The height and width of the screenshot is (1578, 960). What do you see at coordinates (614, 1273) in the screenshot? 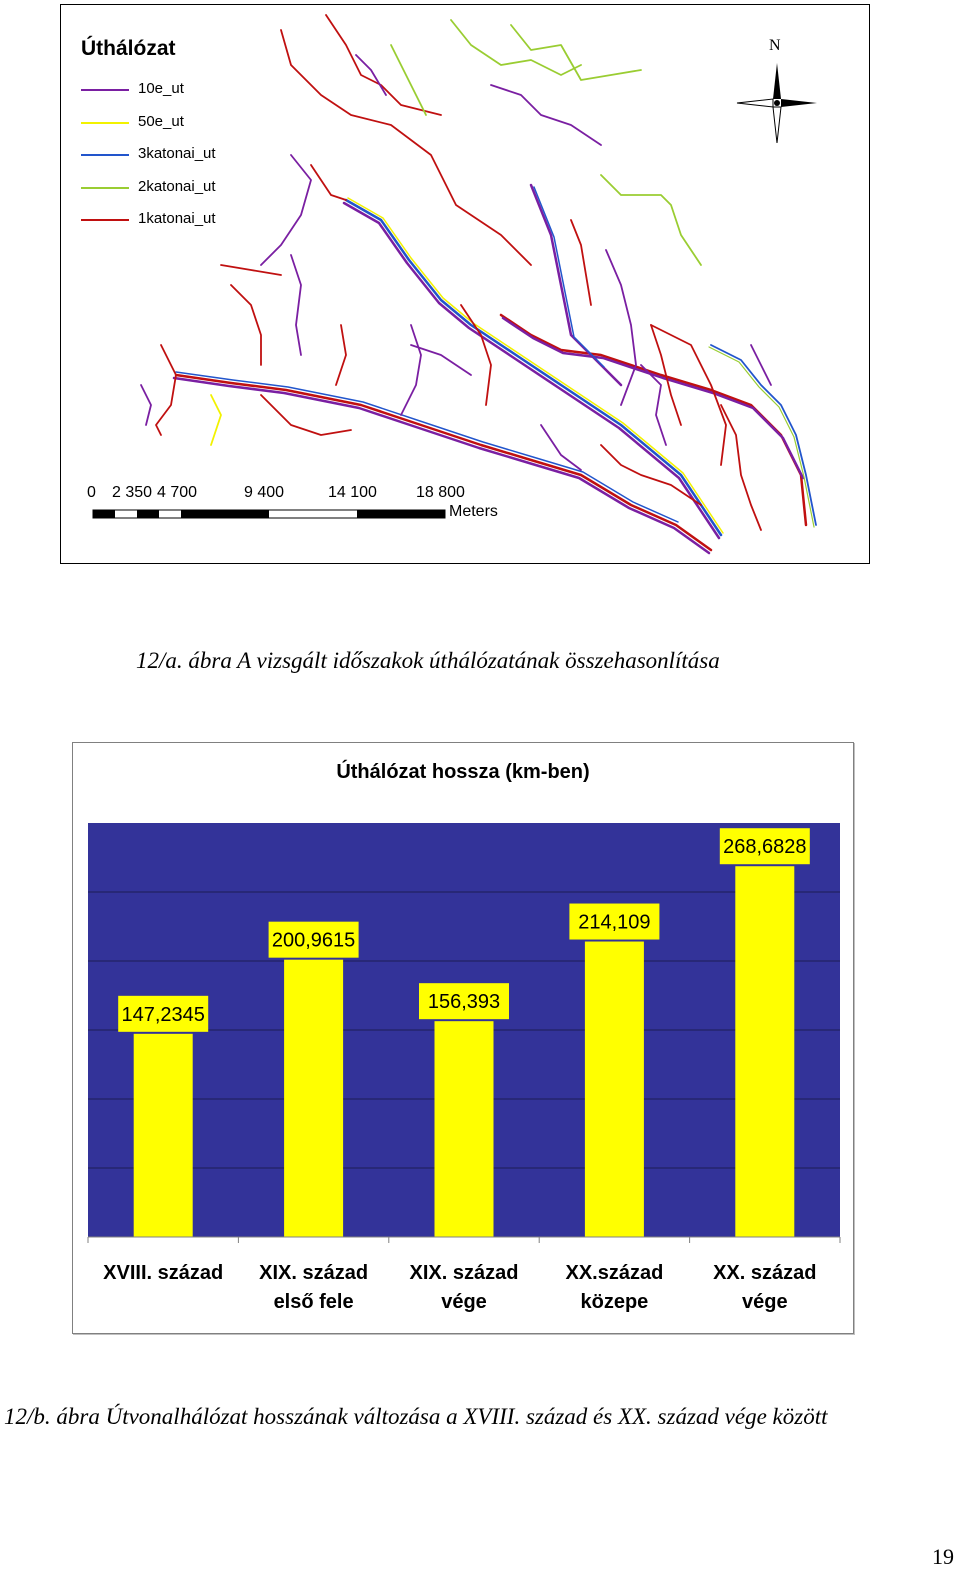
I see `x-tick-label: XX.század` at bounding box center [614, 1273].